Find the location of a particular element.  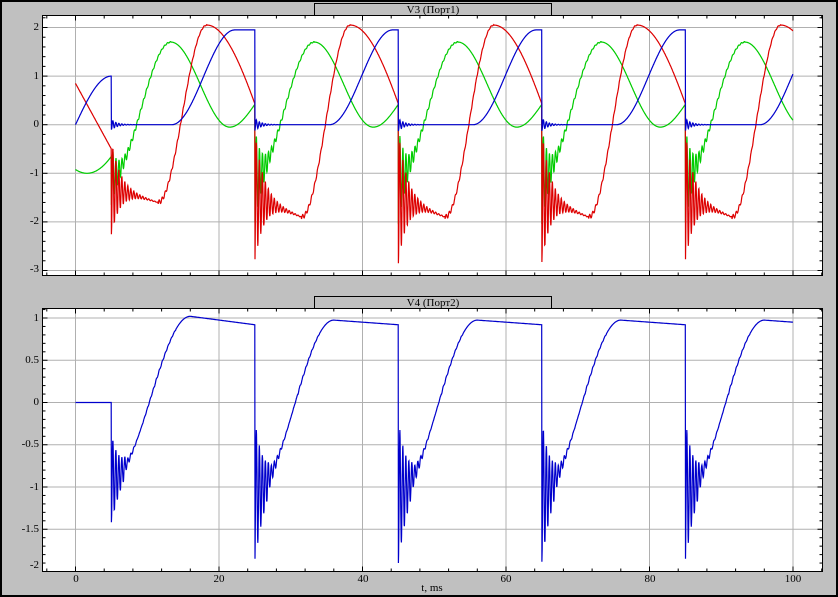

x-tick-label: 100 is located at coordinates (793, 579).